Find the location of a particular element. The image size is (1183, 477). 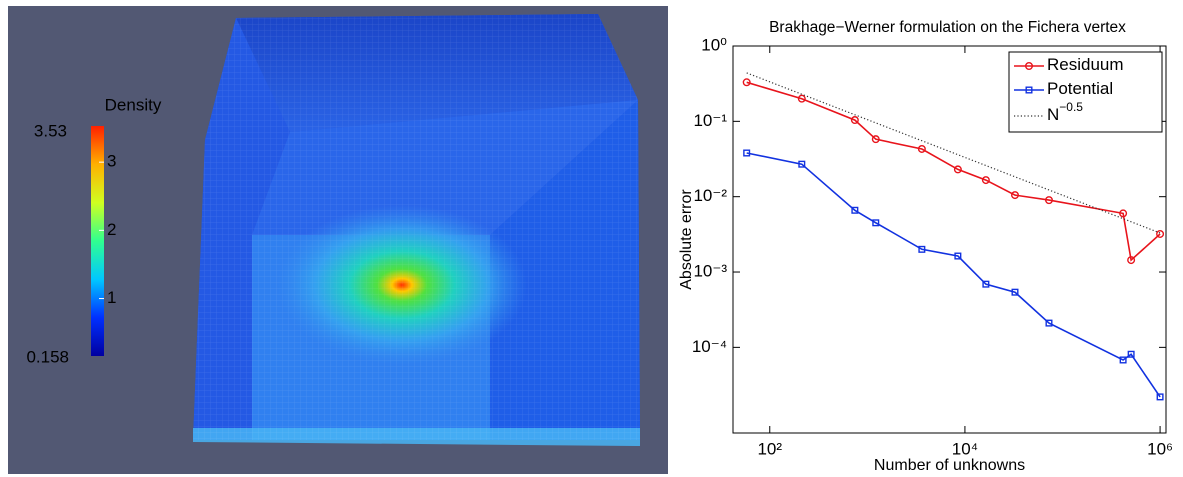

colorbar-title: Density is located at coordinates (133, 104).